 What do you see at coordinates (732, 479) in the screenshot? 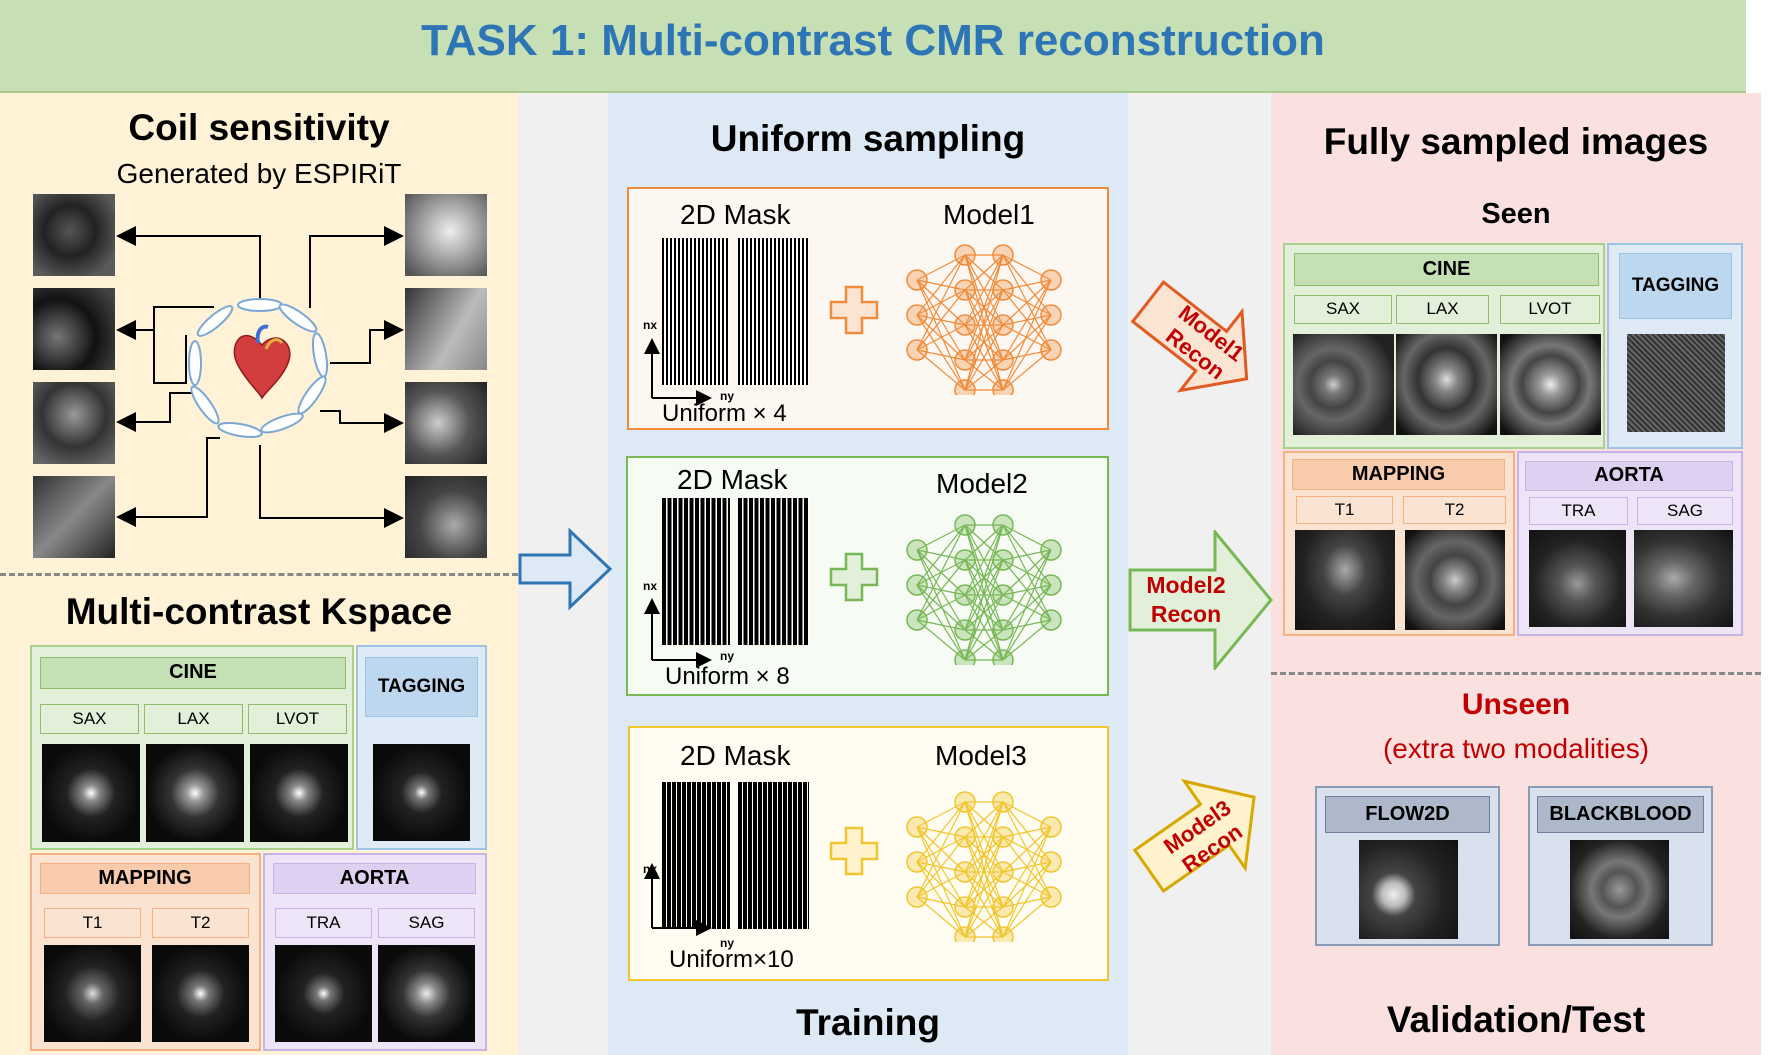
I see `mask-label: 2D Mask` at bounding box center [732, 479].